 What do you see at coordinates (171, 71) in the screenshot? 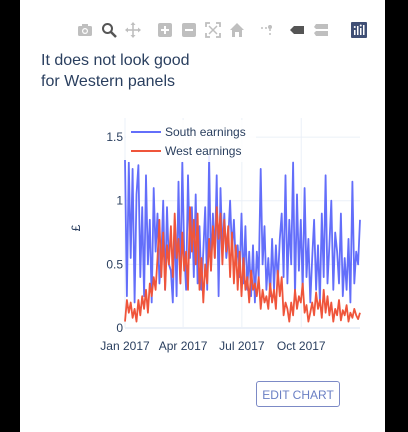
I see `chart-title: It does not look good for Western panels` at bounding box center [171, 71].